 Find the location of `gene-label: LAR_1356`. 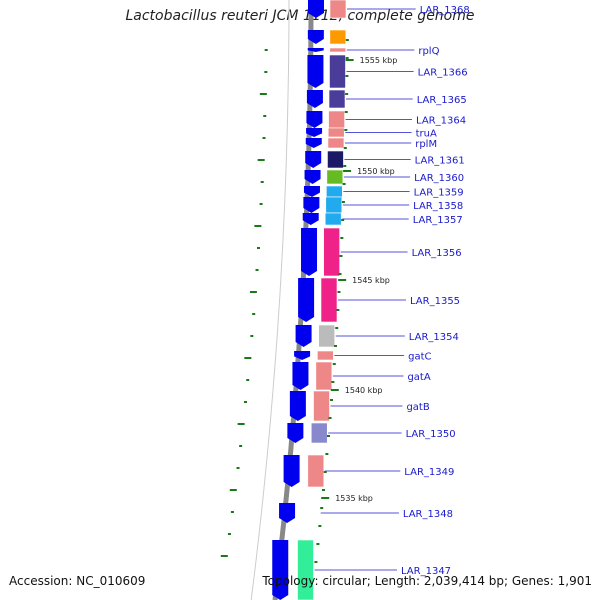

gene-label: LAR_1356 is located at coordinates (437, 253).